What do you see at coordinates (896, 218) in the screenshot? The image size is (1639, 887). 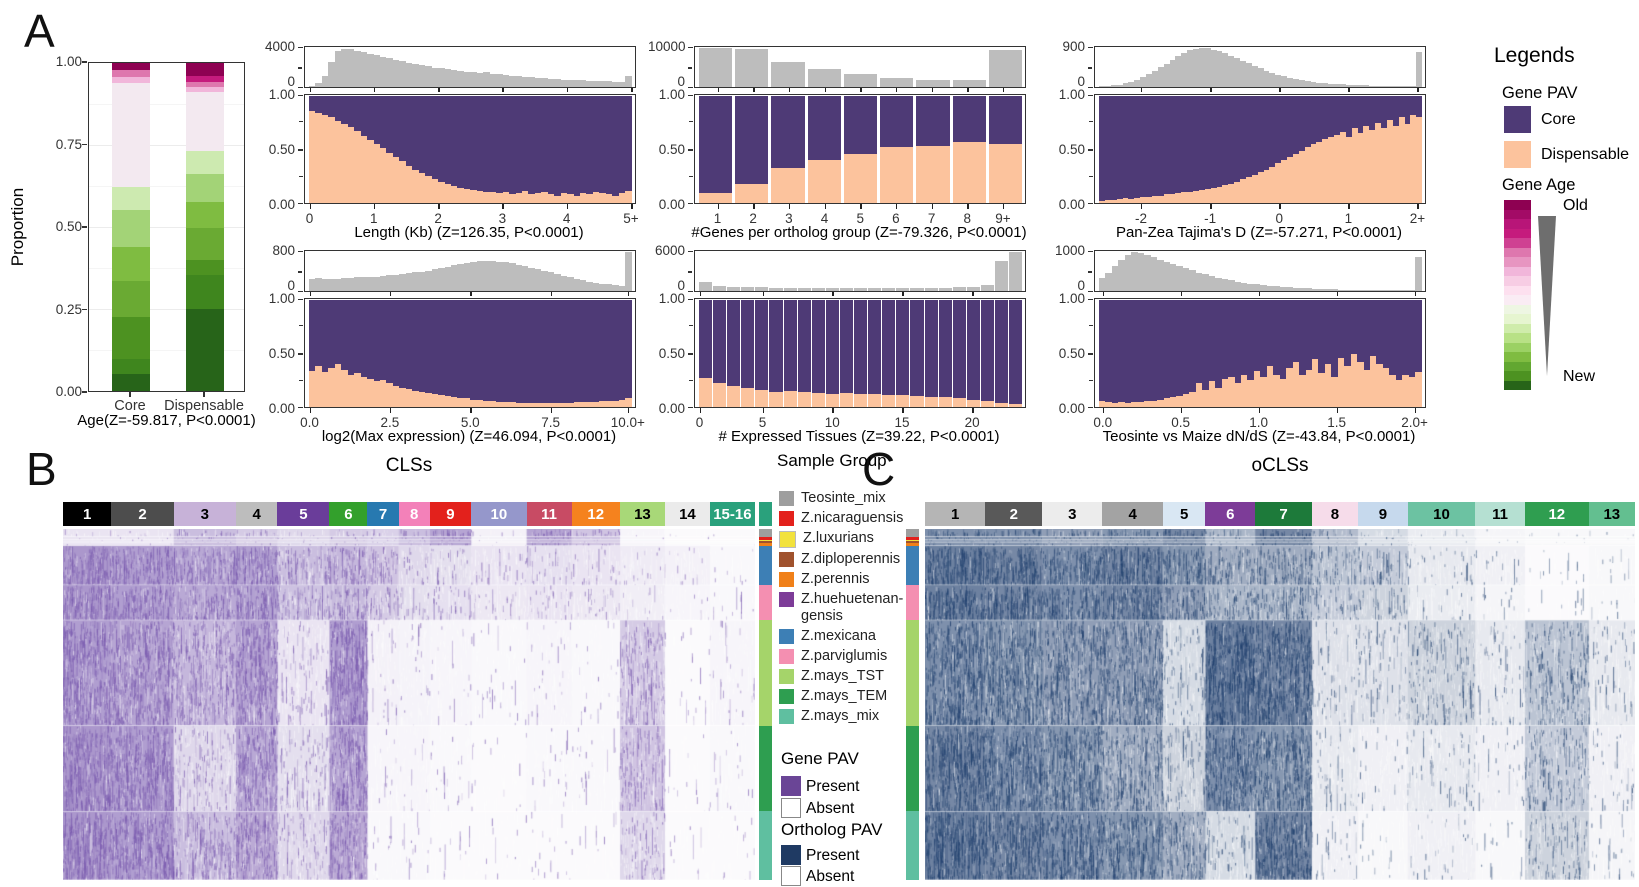 I see `x-tick-label: 6` at bounding box center [896, 218].